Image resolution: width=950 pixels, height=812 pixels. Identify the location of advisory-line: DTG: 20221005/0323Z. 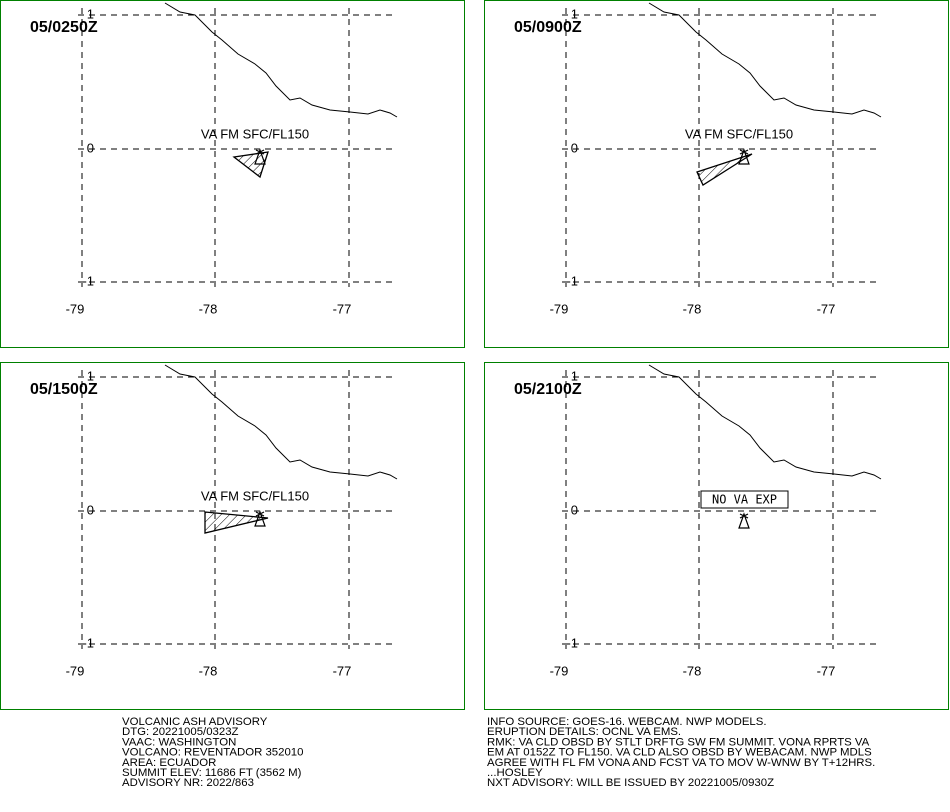
(180, 732).